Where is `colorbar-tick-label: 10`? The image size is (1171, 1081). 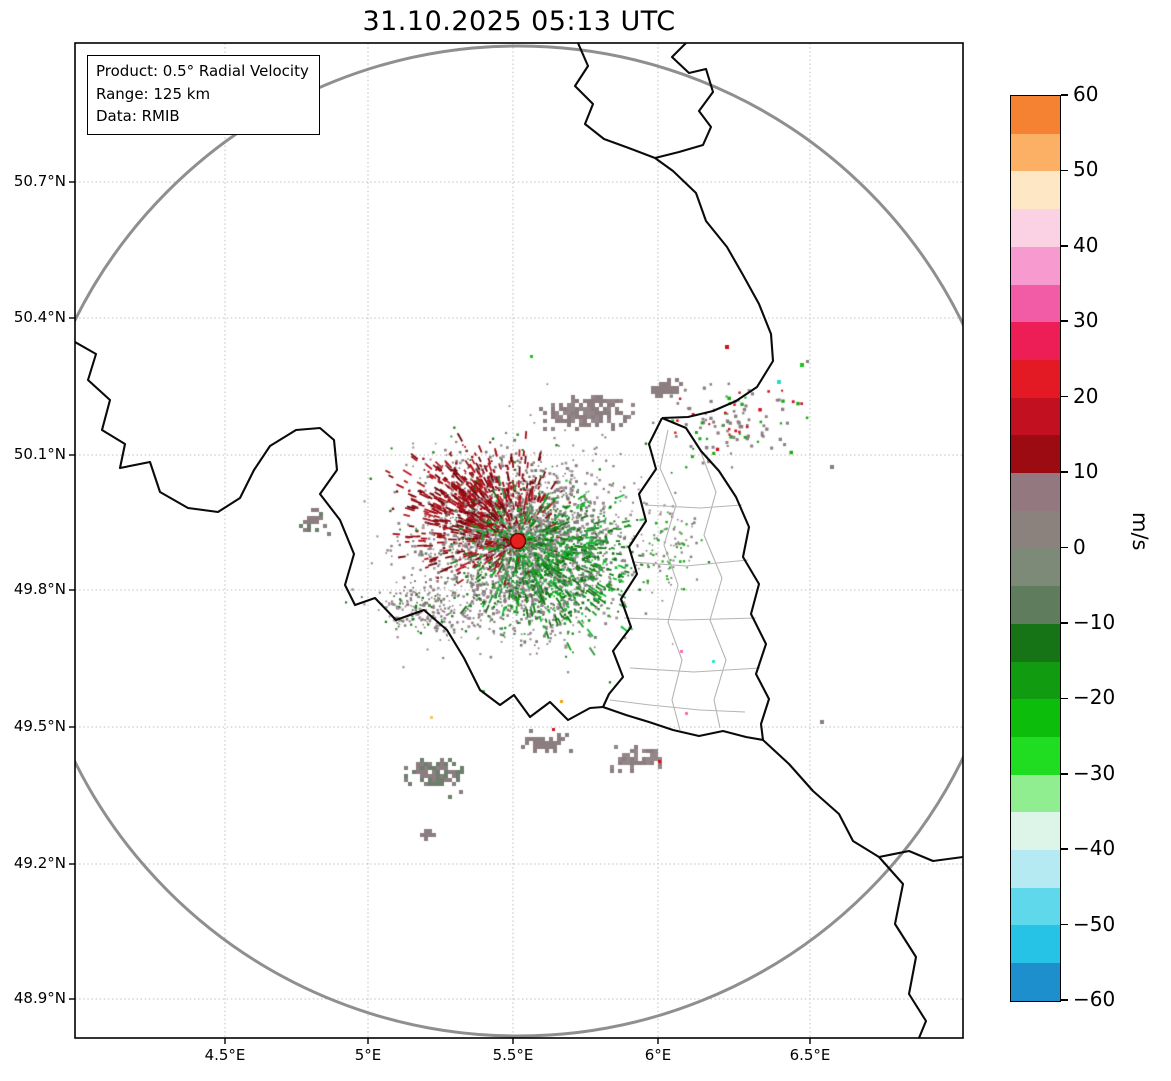
colorbar-tick-label: 10 is located at coordinates (1086, 471).